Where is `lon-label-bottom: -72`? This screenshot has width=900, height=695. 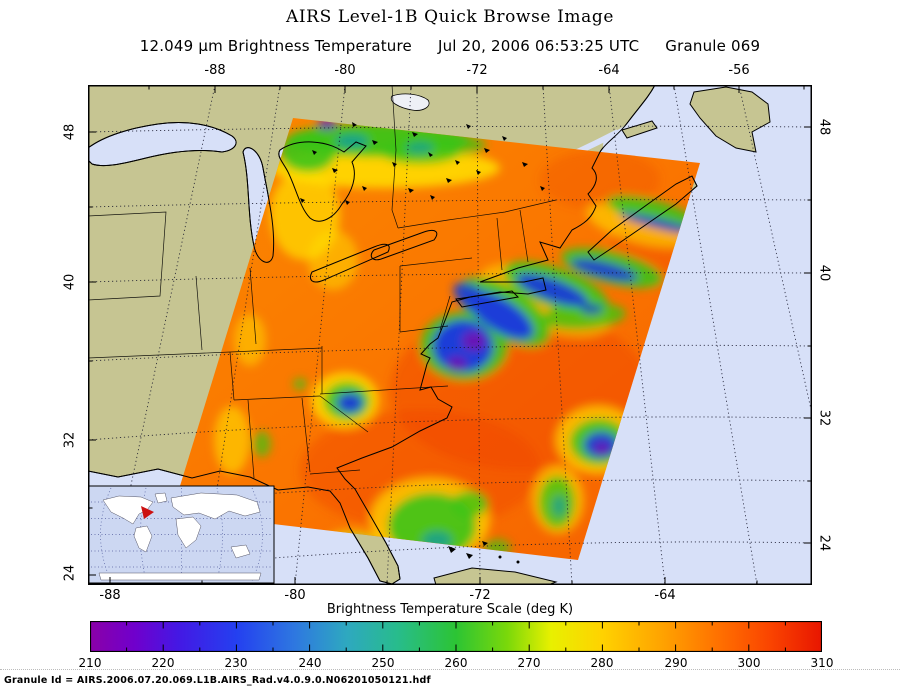 lon-label-bottom: -72 is located at coordinates (480, 595).